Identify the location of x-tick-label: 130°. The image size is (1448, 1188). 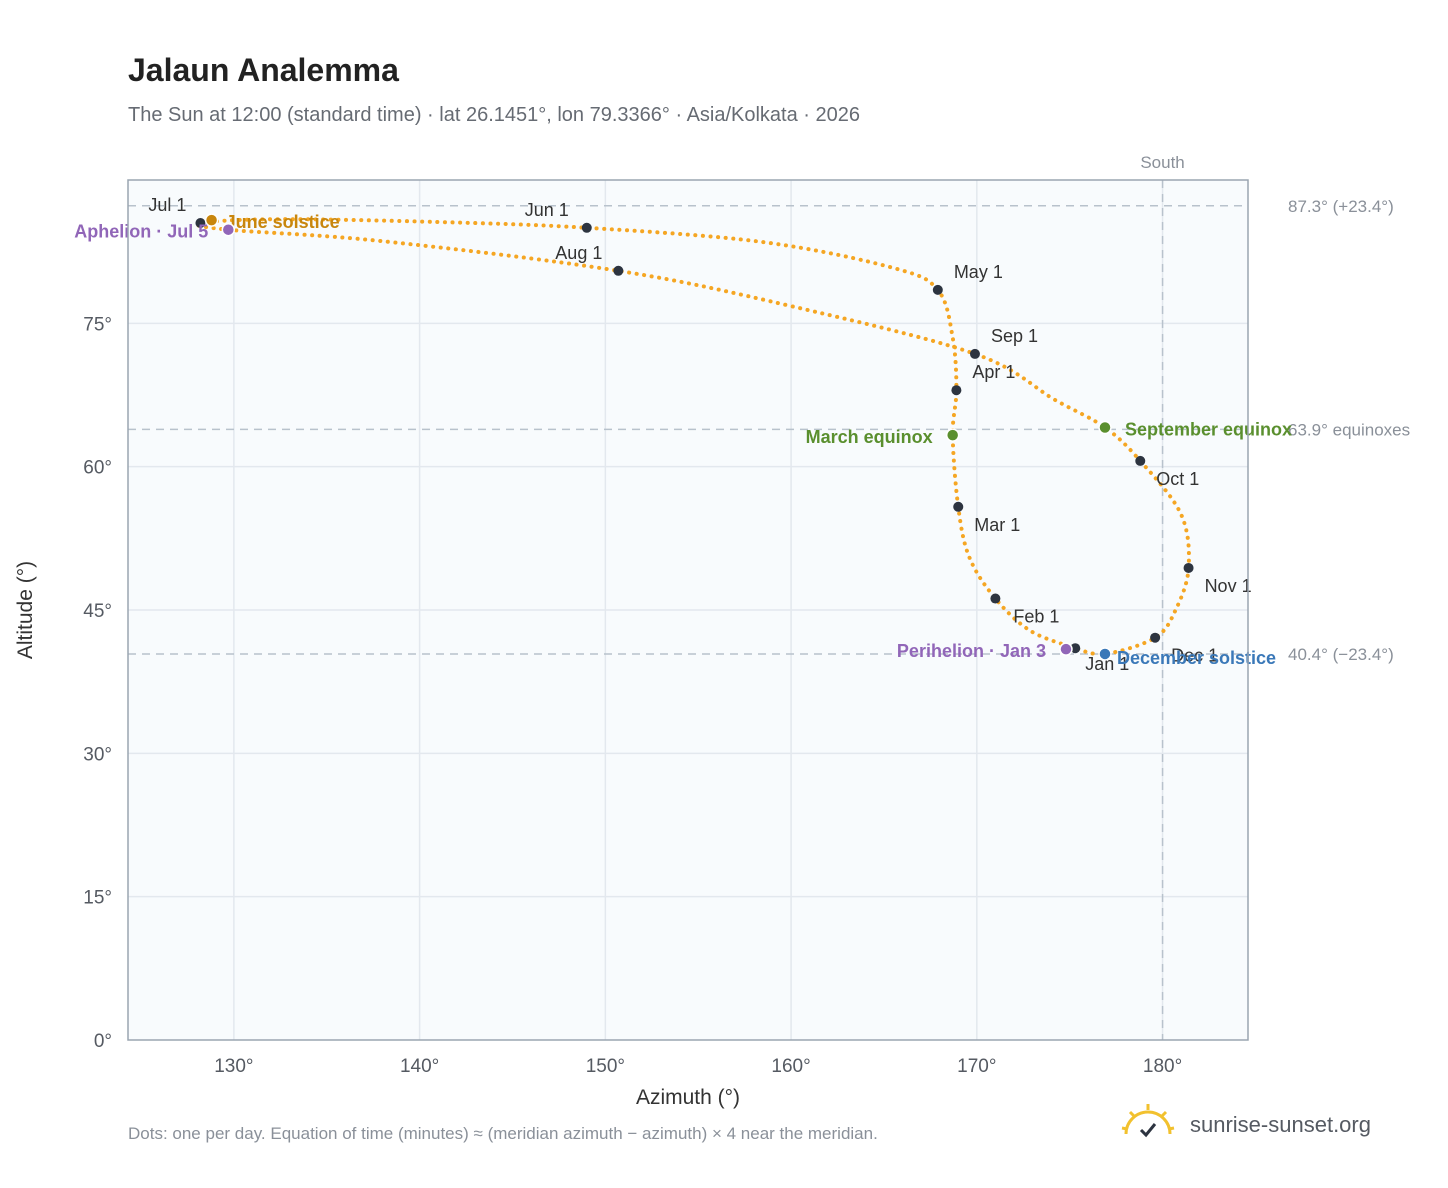
(233, 1066).